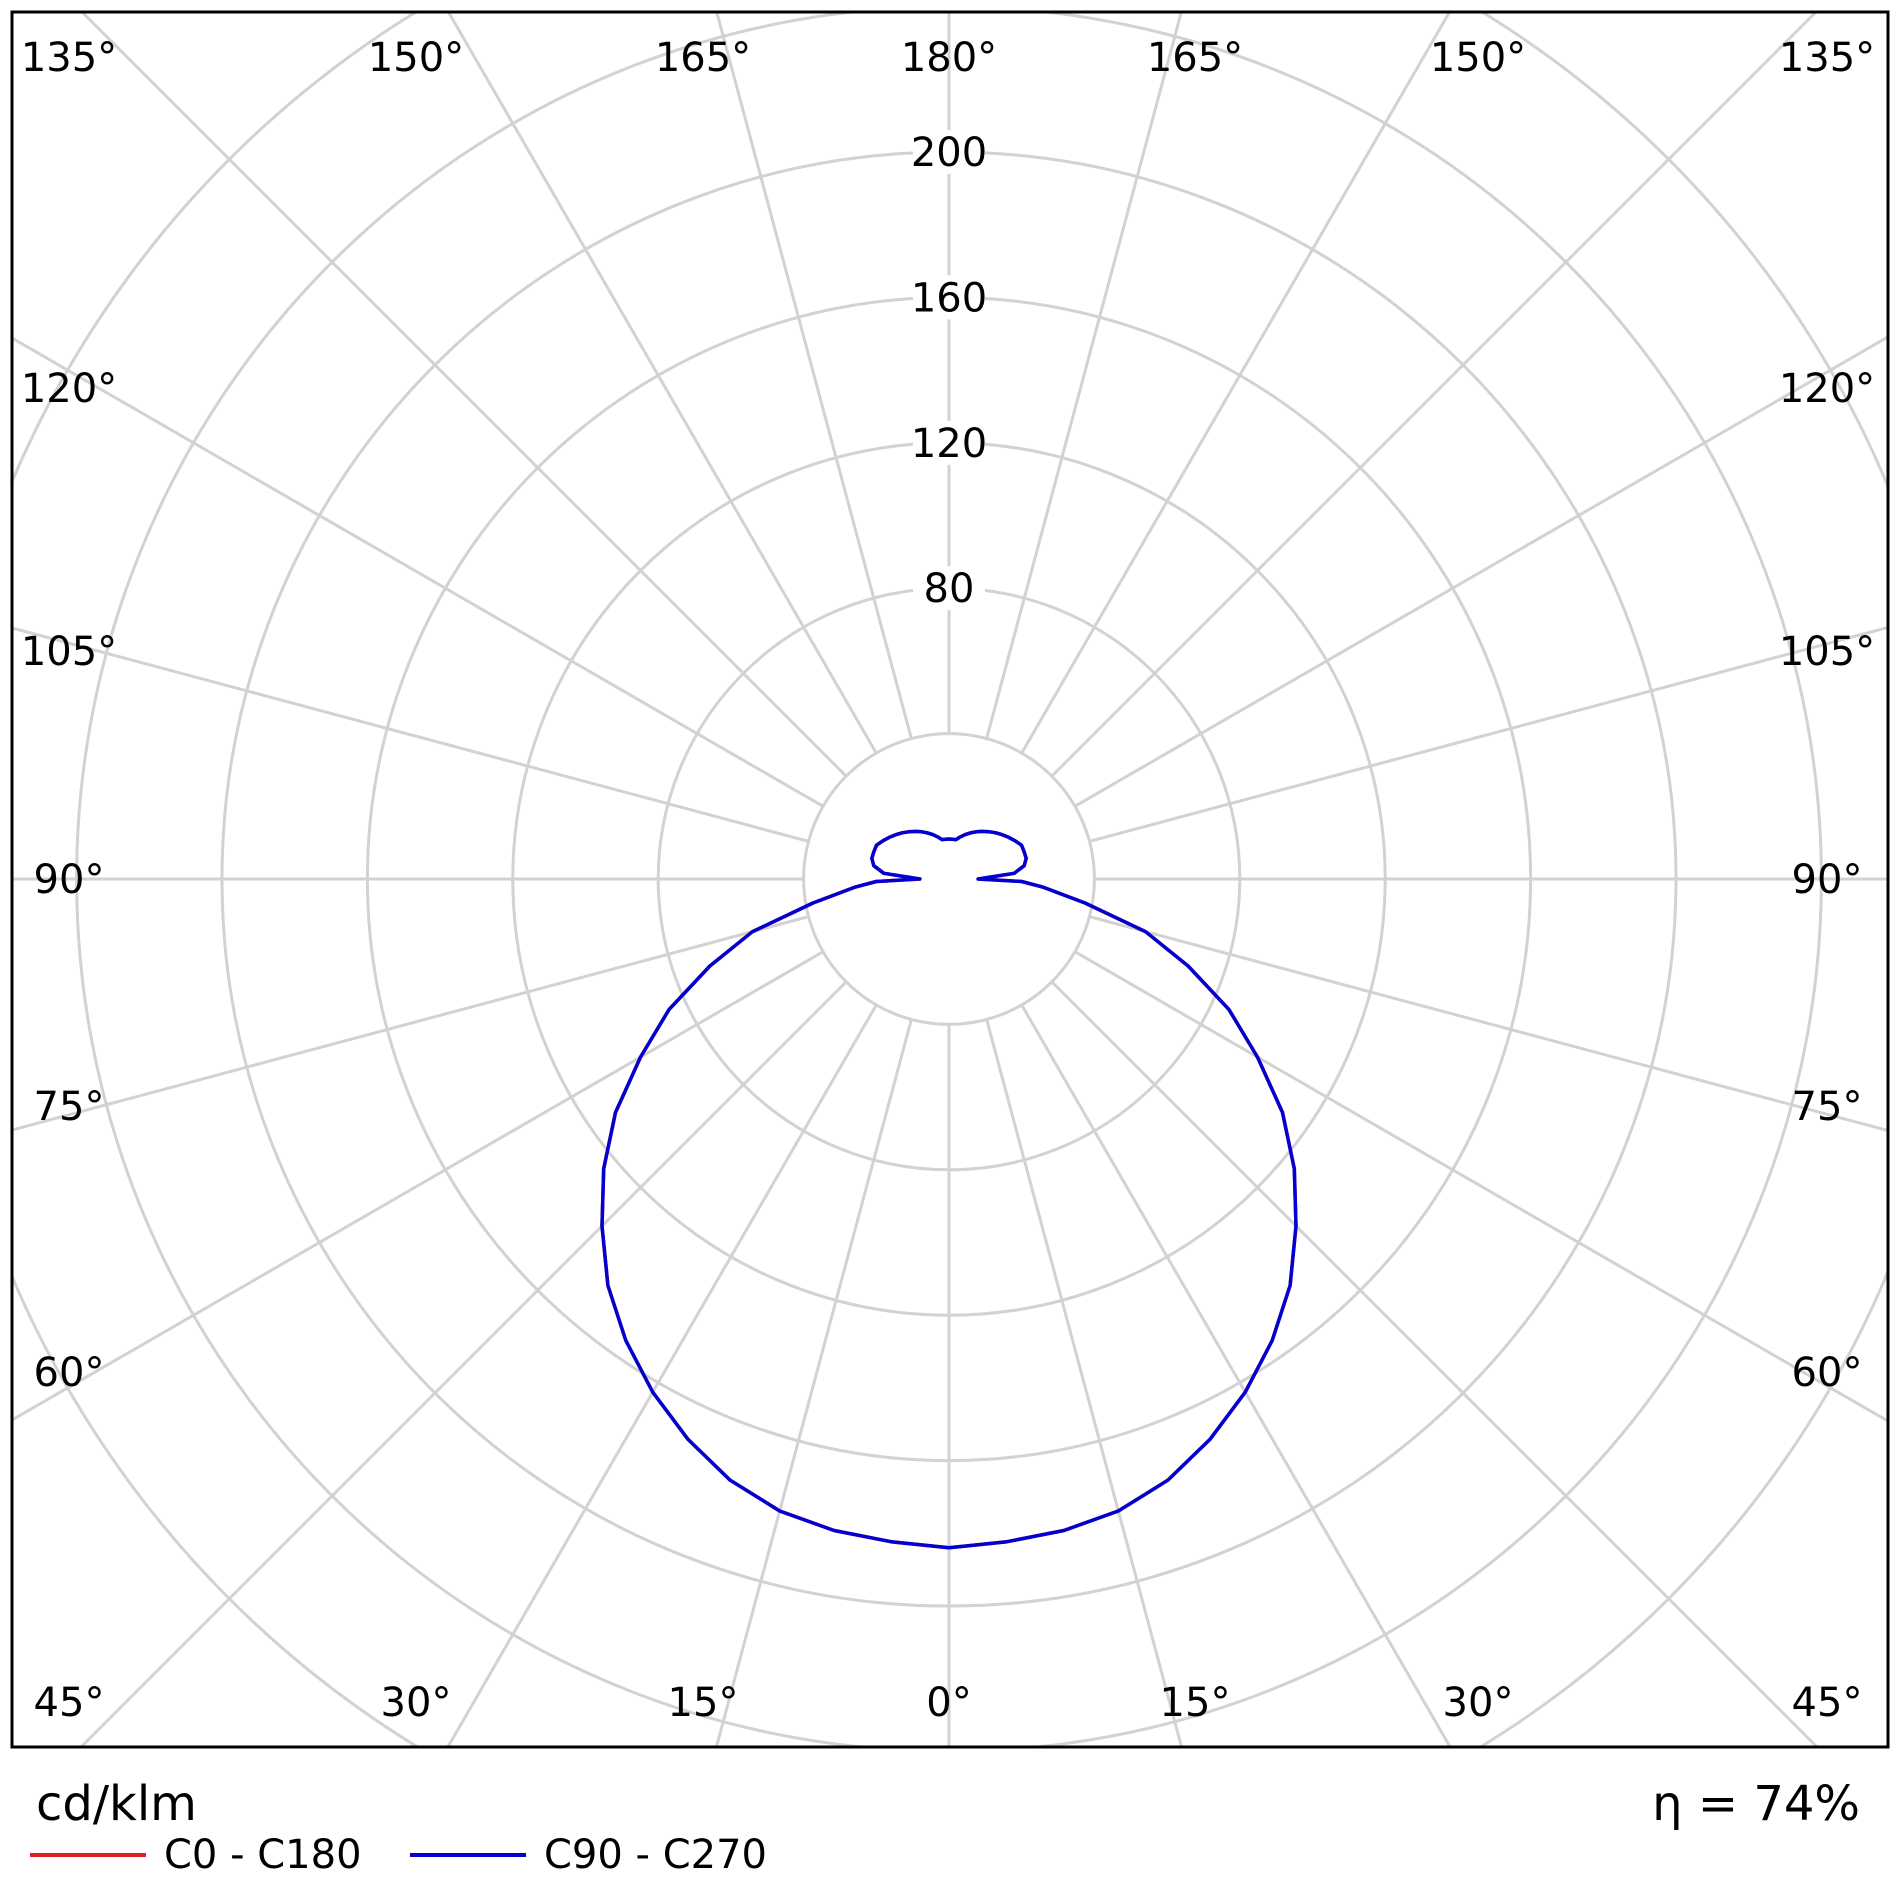  What do you see at coordinates (1756, 1804) in the screenshot?
I see `efficiency-label: η = 74%` at bounding box center [1756, 1804].